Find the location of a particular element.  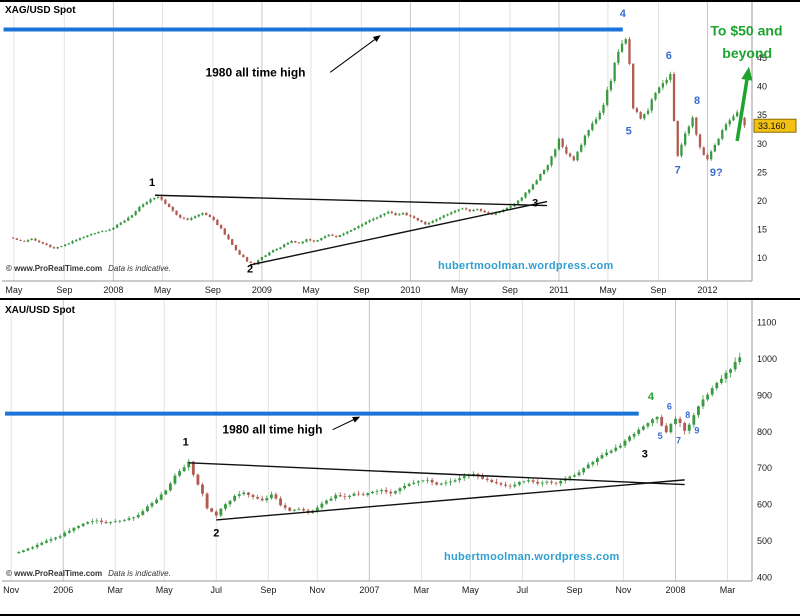

svg-text: 500 is located at coordinates (764, 541).